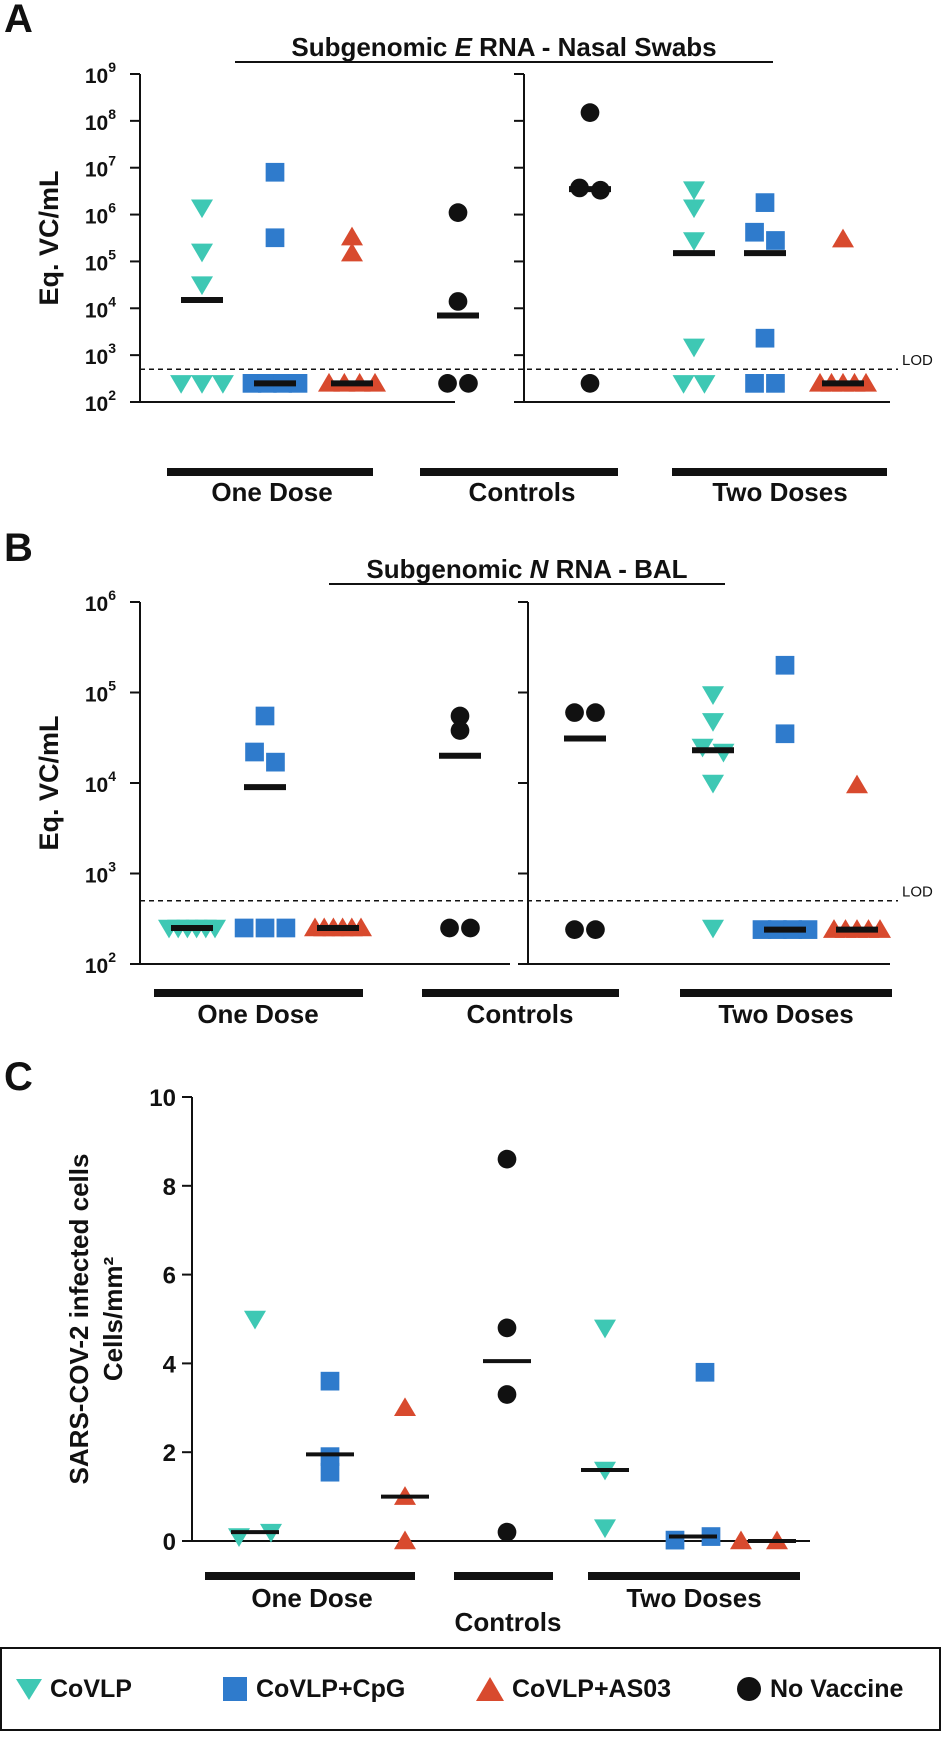 This screenshot has width=945, height=1738. Describe the element at coordinates (18, 548) in the screenshot. I see `panel-label: B` at that location.